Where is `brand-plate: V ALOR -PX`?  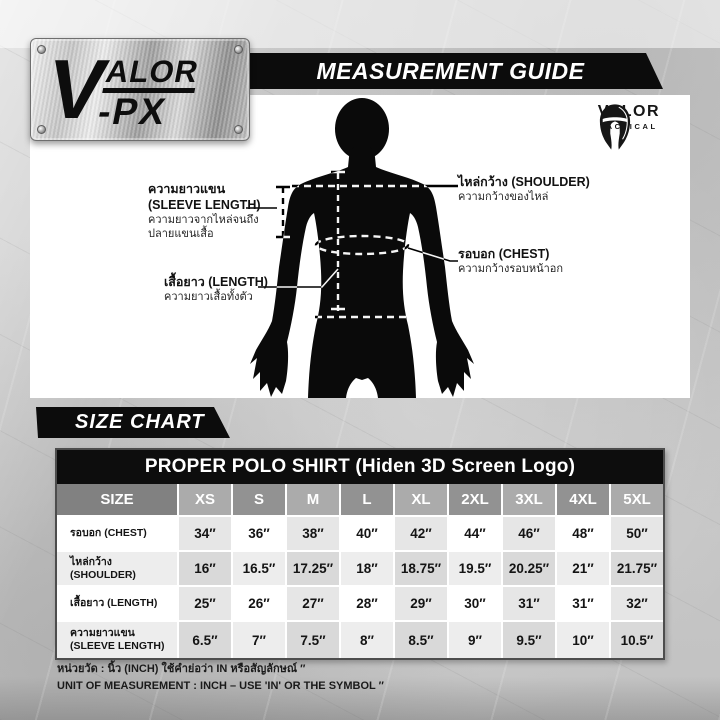
brand-plate: V ALOR -PX is located at coordinates (140, 89).